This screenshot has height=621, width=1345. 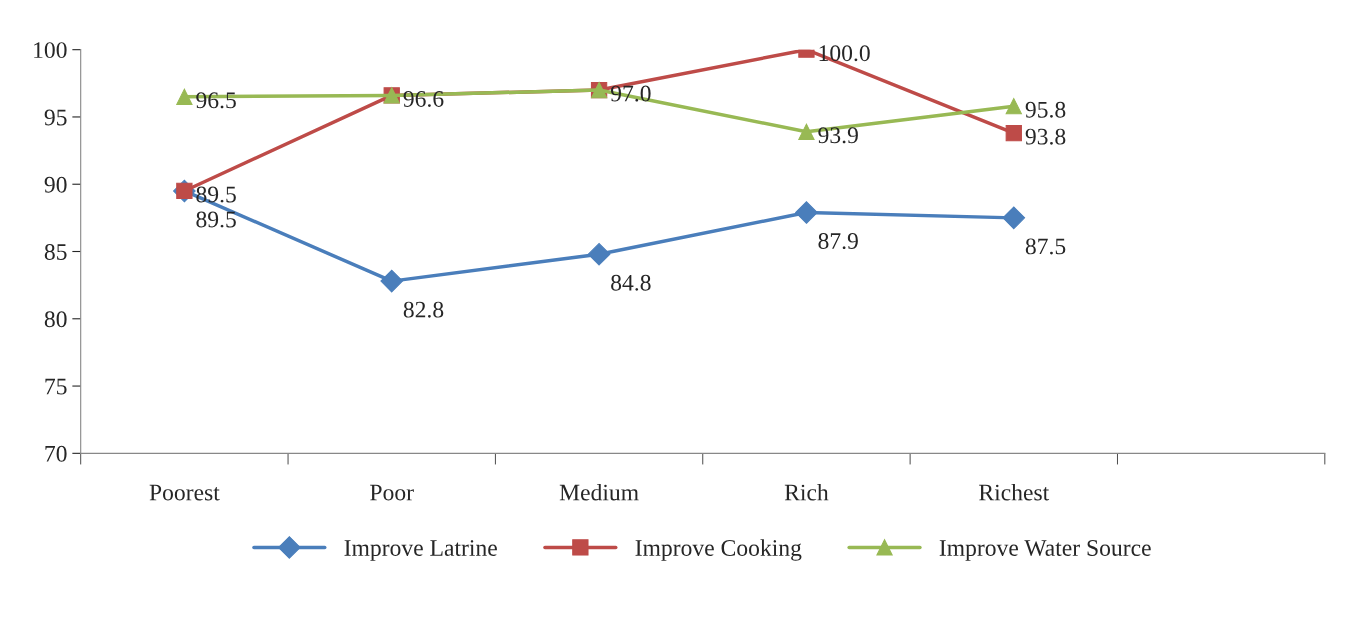 What do you see at coordinates (599, 492) in the screenshot?
I see `x-tick-label: Medium` at bounding box center [599, 492].